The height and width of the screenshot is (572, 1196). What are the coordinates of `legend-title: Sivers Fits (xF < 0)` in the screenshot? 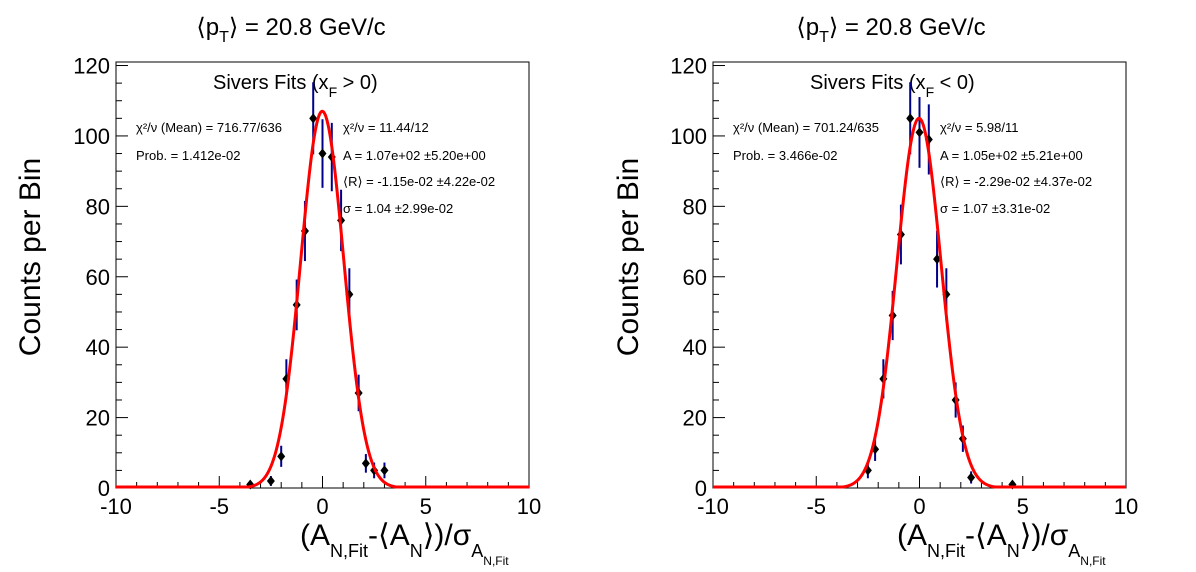 It's located at (892, 86).